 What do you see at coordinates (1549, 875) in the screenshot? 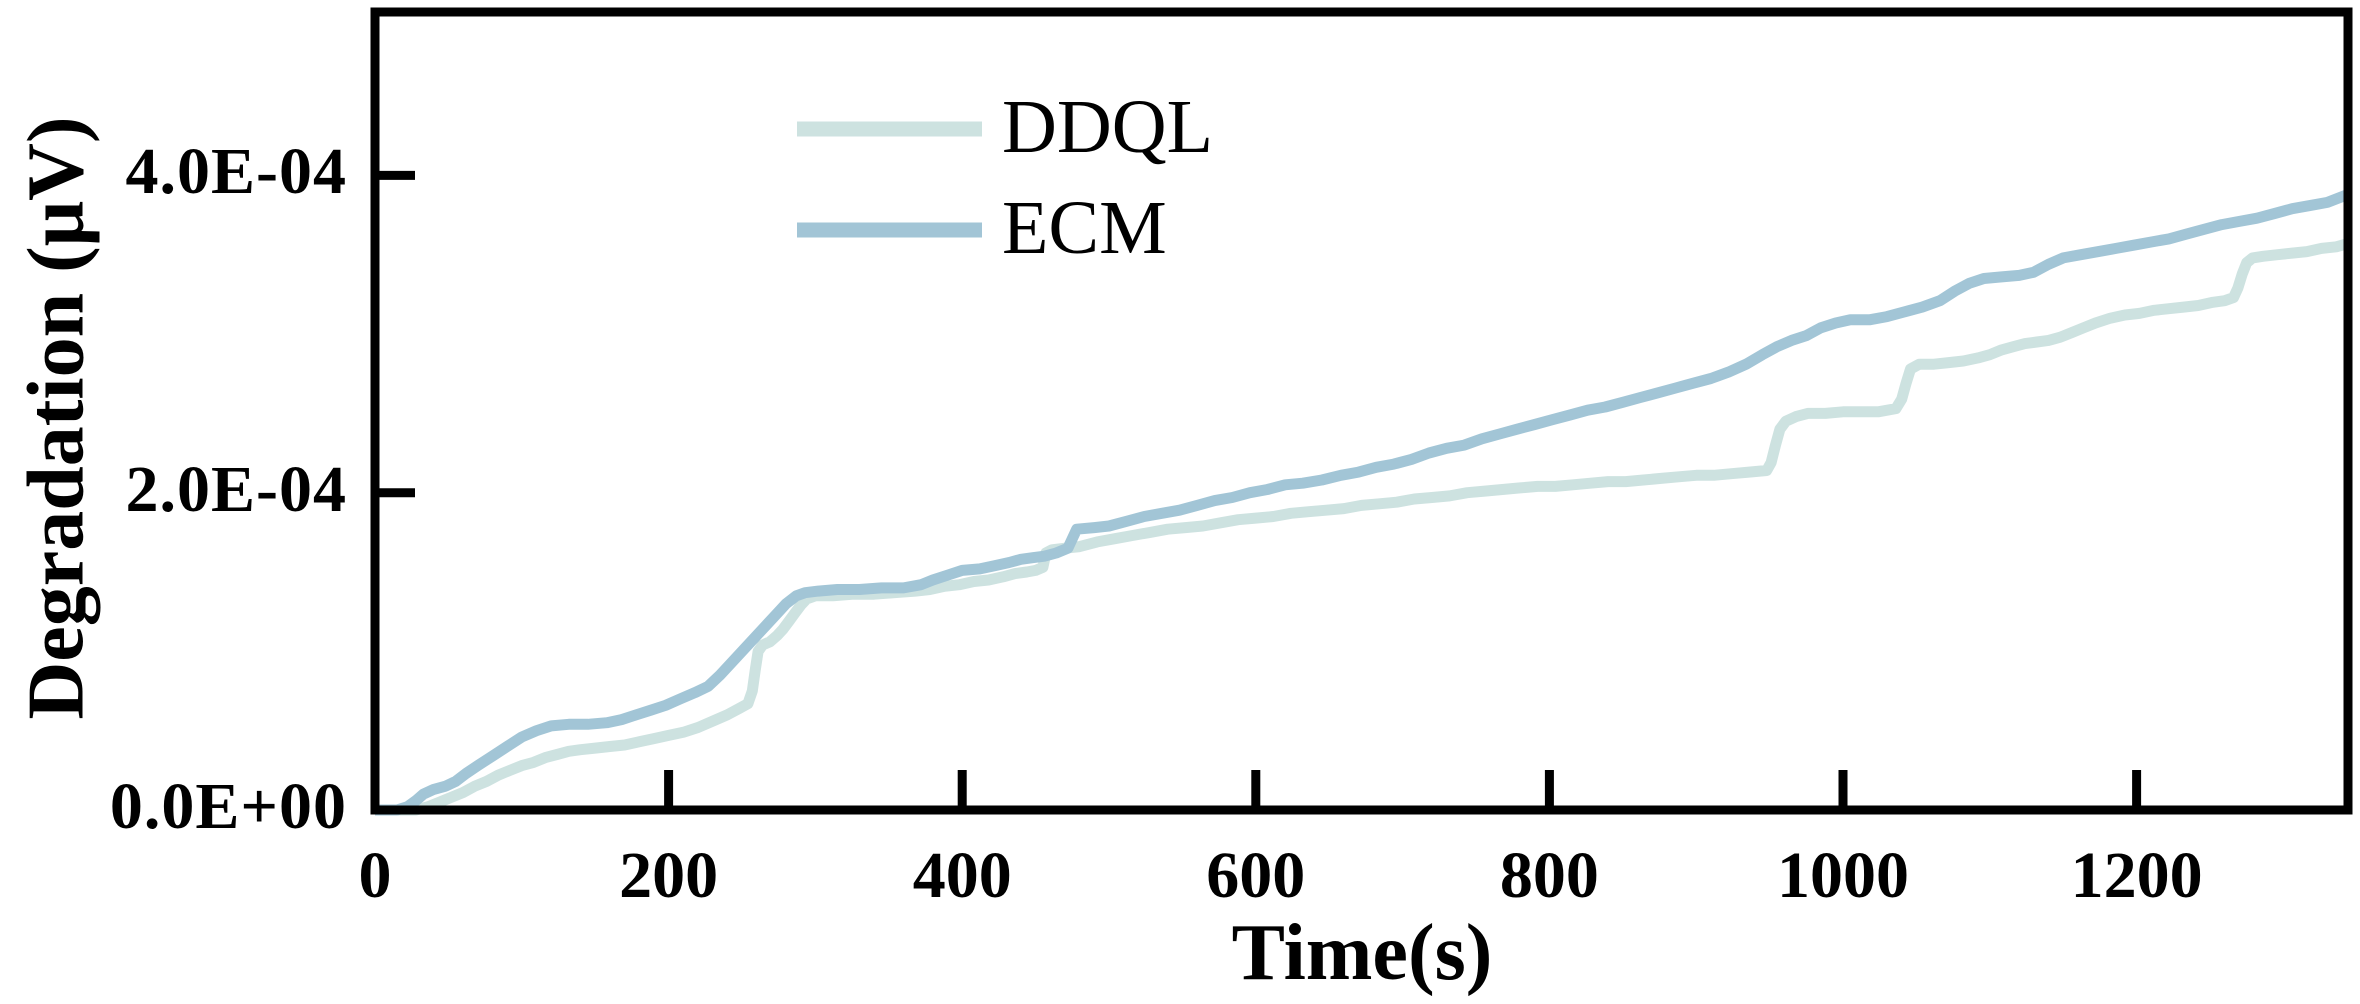
I see `x-tick-label-800: 800` at bounding box center [1549, 875].